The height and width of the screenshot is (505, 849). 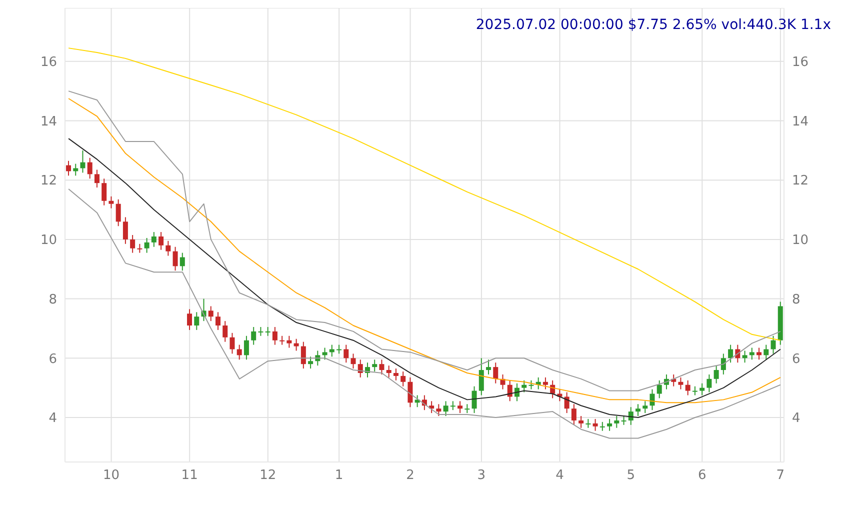 I want to click on x-tick-label: 4, so click(x=560, y=476).